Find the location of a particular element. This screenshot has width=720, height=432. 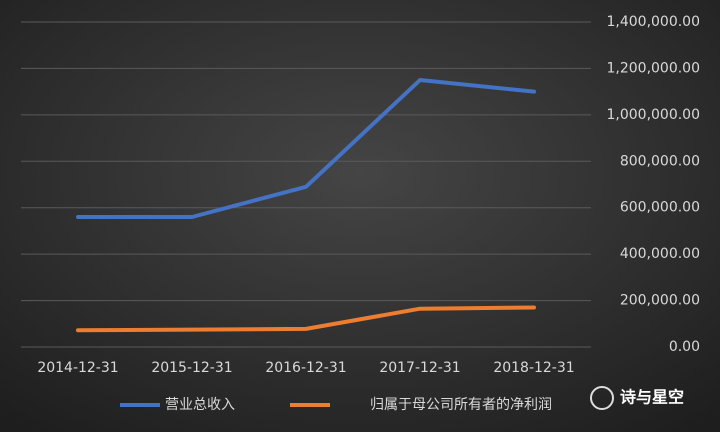

y-tick-label: 600,000.00 is located at coordinates (660, 208).